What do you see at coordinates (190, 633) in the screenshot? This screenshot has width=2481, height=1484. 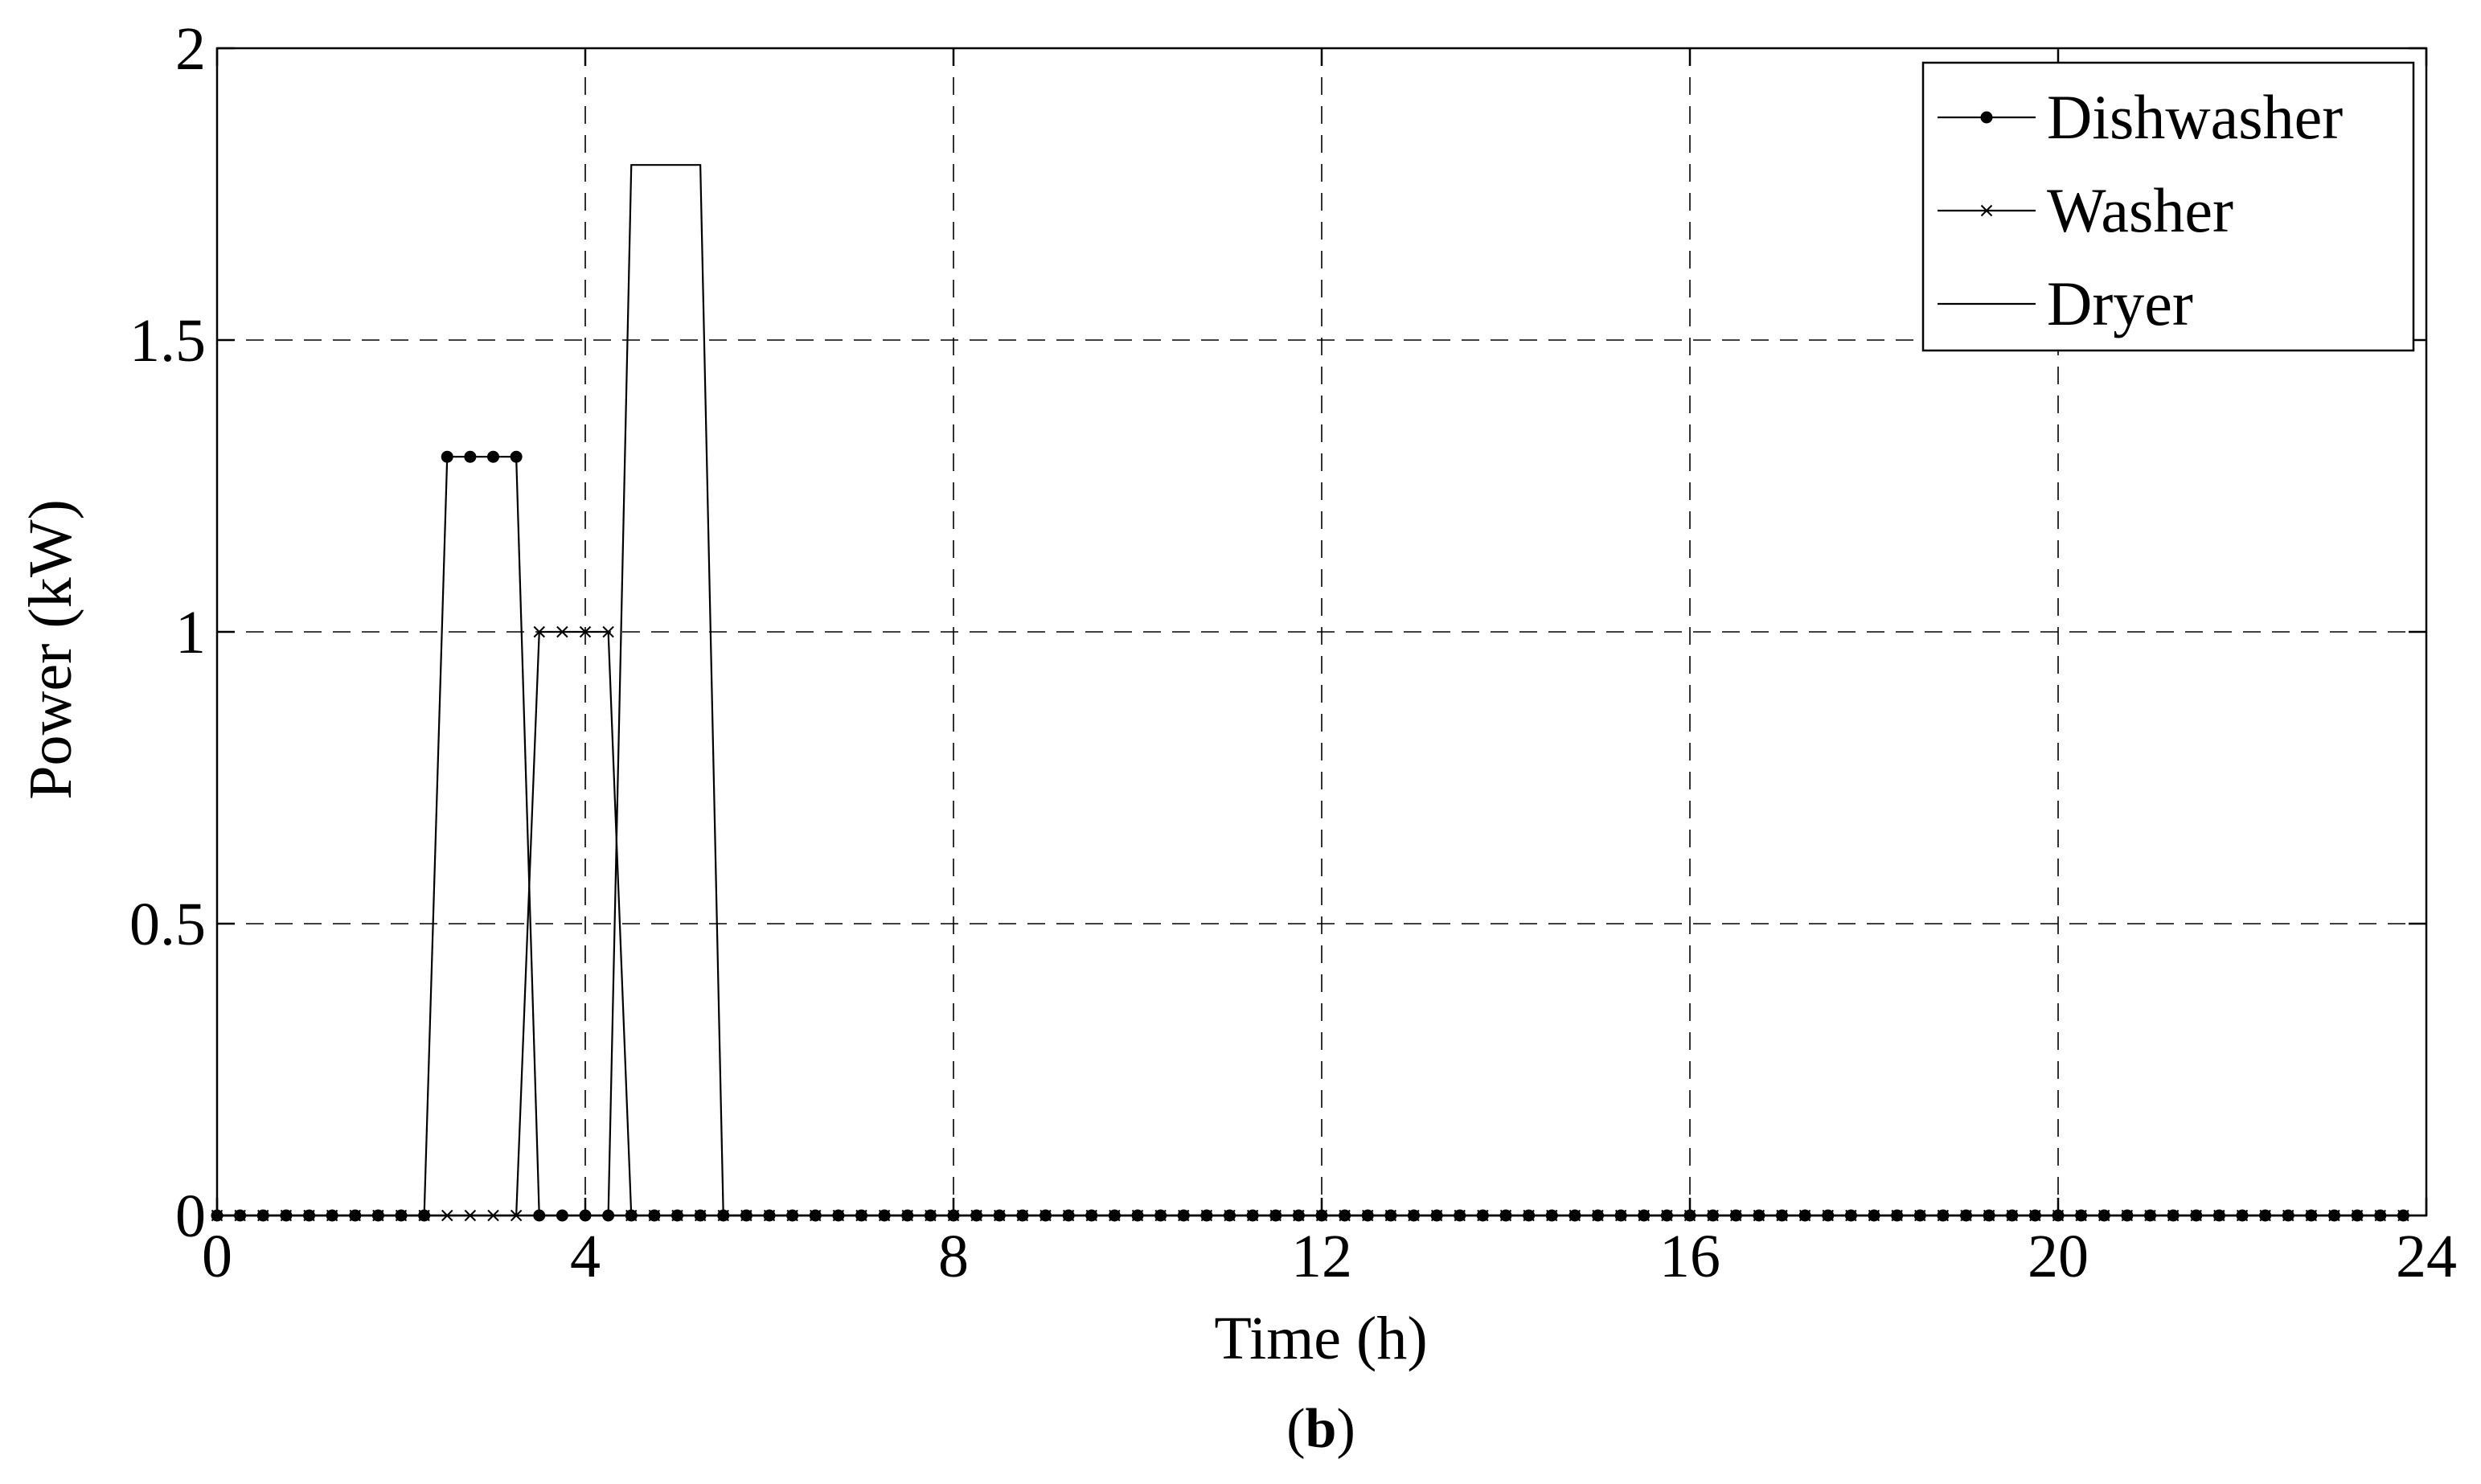 I see `y-tick-label: 1` at bounding box center [190, 633].